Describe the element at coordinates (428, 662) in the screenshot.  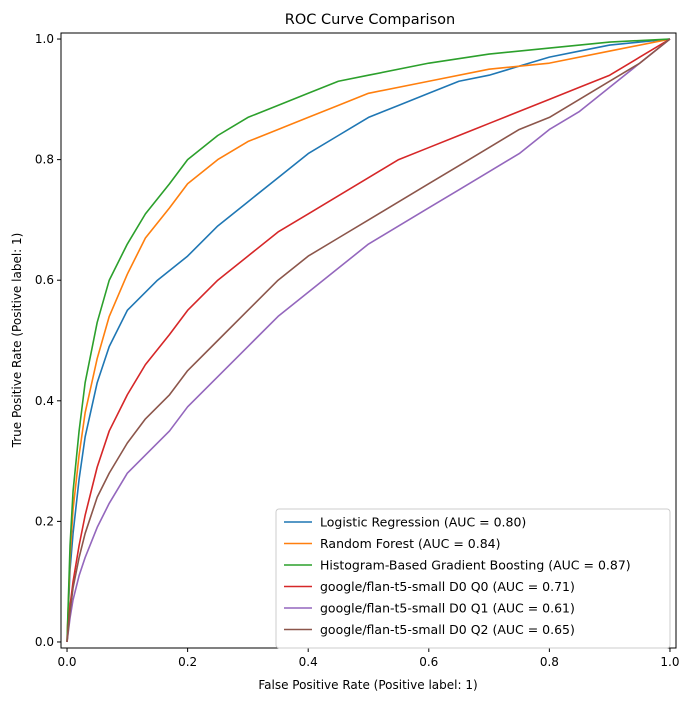
I see `x-tick-label-3: 0.6` at that location.